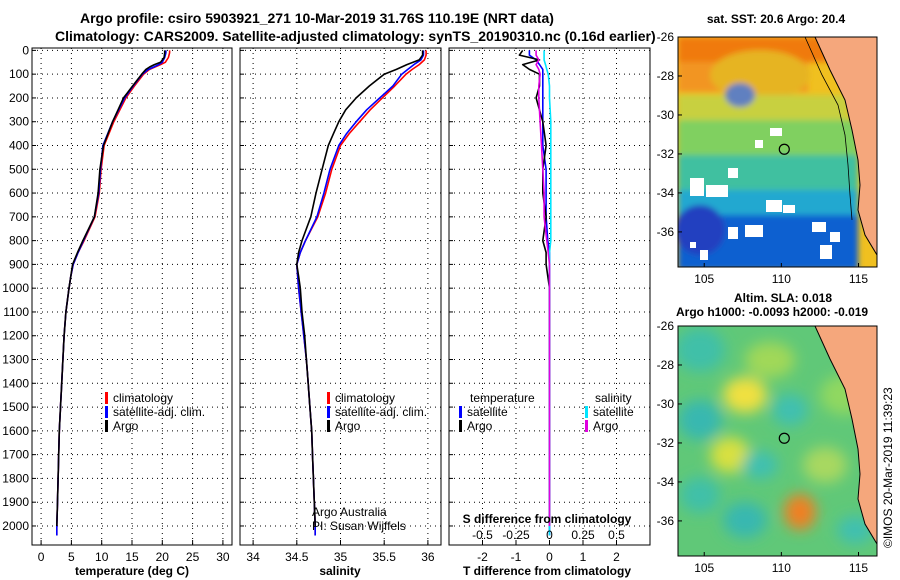 Image resolution: width=900 pixels, height=580 pixels. I want to click on legend-sal-0-swatch, so click(328, 398).